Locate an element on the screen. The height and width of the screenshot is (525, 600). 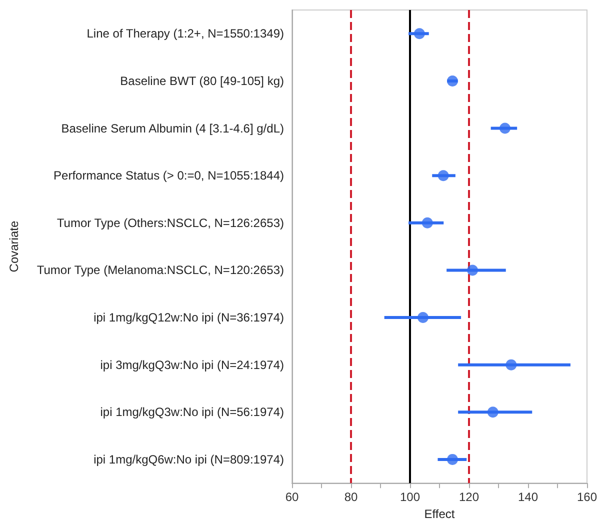
y-tick-label: Line of Therapy (1:2+, N=1550:1349) is located at coordinates (185, 33).